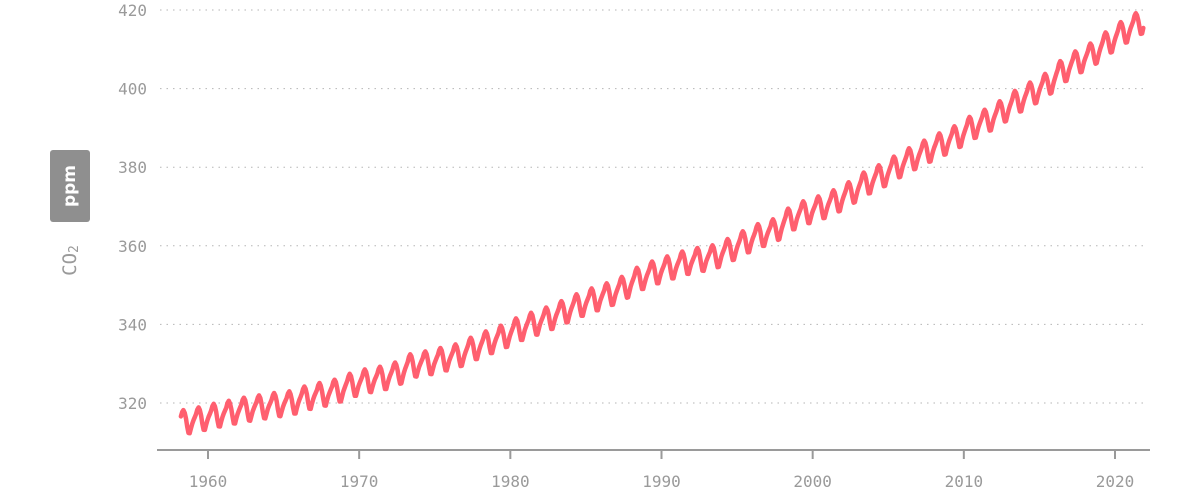  Describe the element at coordinates (359, 481) in the screenshot. I see `x-tick-label: 1970` at that location.